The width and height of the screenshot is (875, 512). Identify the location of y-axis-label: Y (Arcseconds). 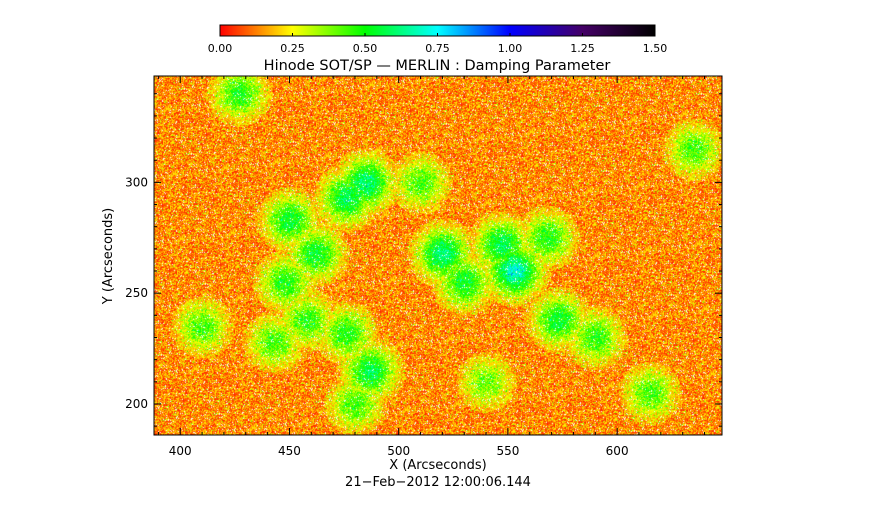
(108, 256).